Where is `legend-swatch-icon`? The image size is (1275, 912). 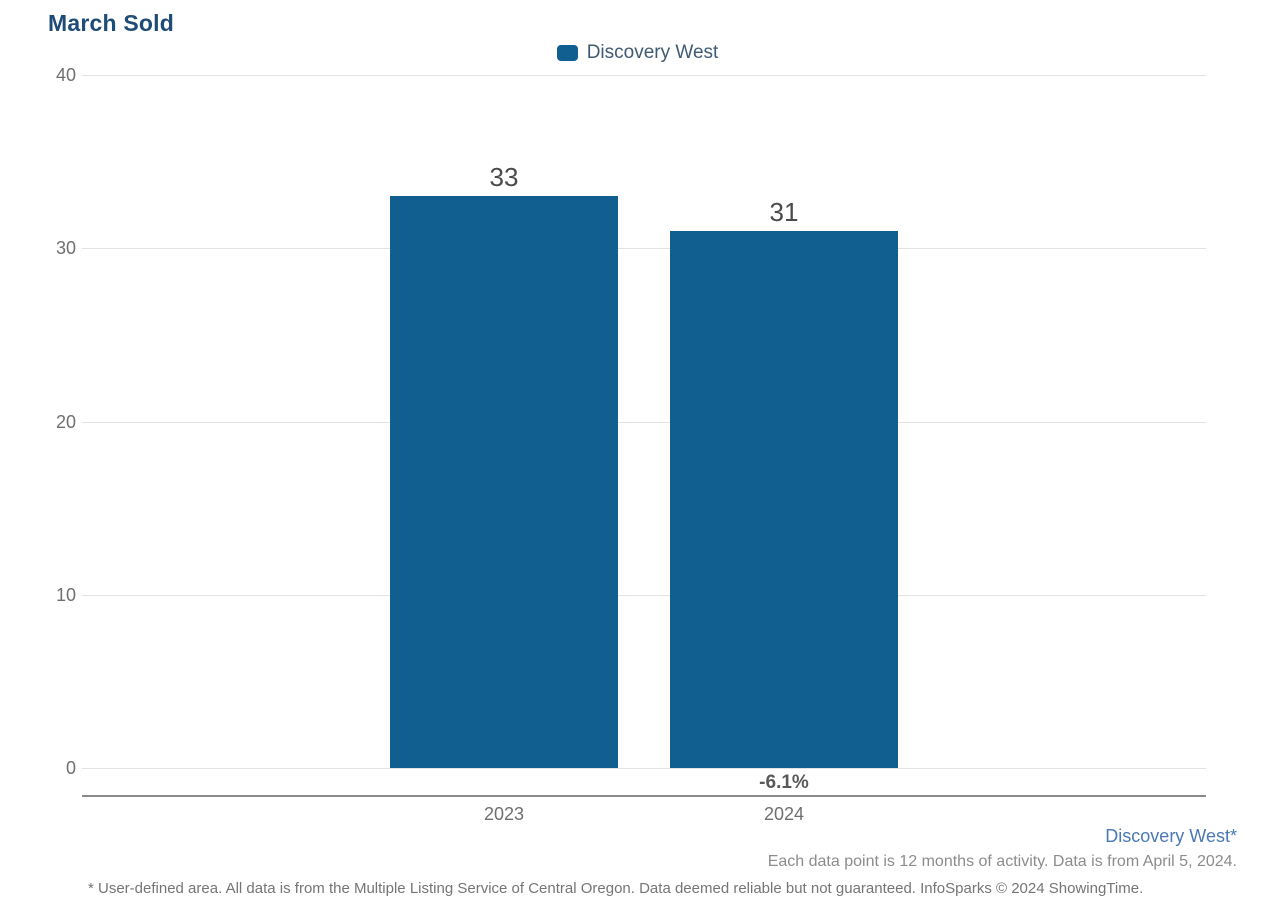
legend-swatch-icon is located at coordinates (567, 53).